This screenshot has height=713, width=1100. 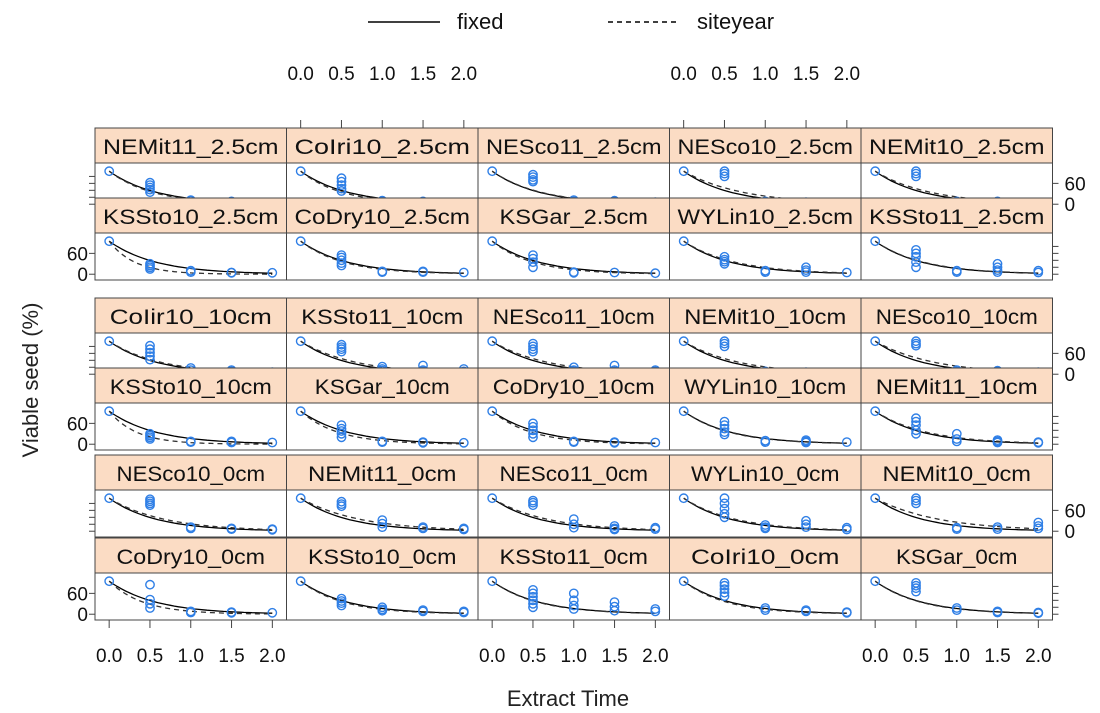 What do you see at coordinates (480, 21) in the screenshot?
I see `legend-label: fixed` at bounding box center [480, 21].